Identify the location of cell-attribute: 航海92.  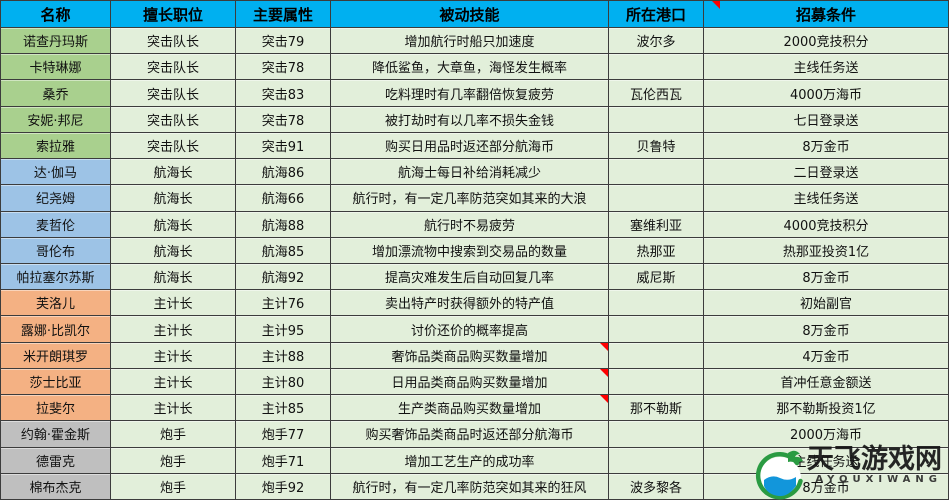
(283, 277).